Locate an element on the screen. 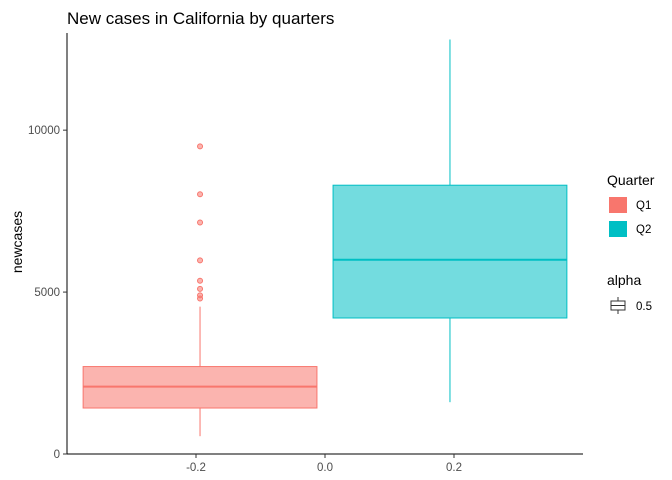  legend-quarter: Quarter Q1 Q2 is located at coordinates (631, 204).